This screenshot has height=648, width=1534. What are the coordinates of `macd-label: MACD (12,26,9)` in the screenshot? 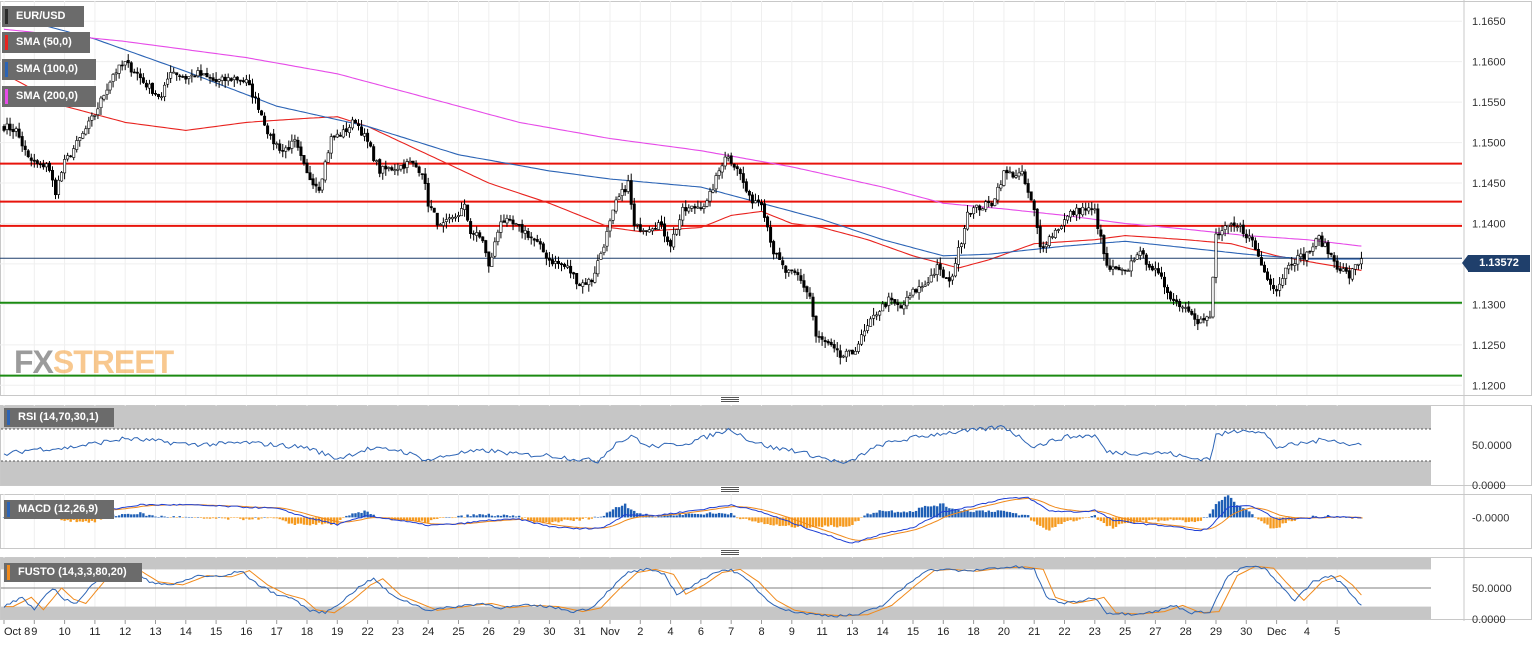 It's located at (59, 509).